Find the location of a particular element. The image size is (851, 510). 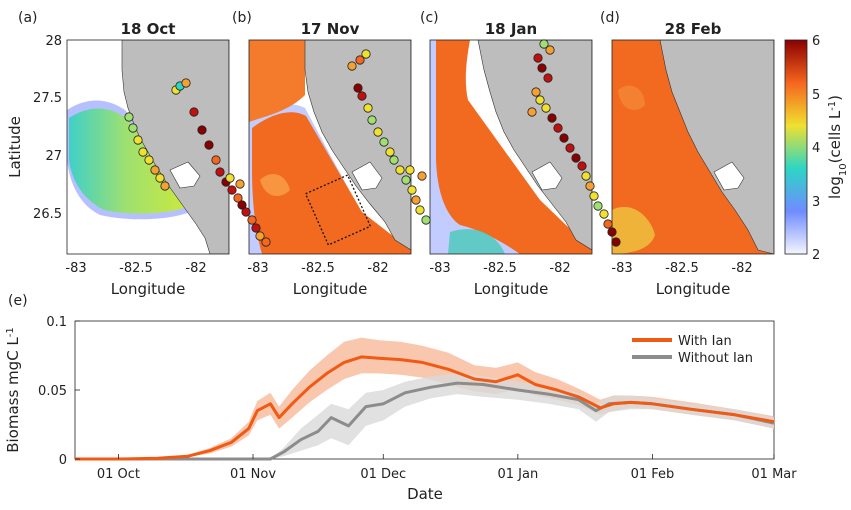

map-panel-c is located at coordinates (511, 147).